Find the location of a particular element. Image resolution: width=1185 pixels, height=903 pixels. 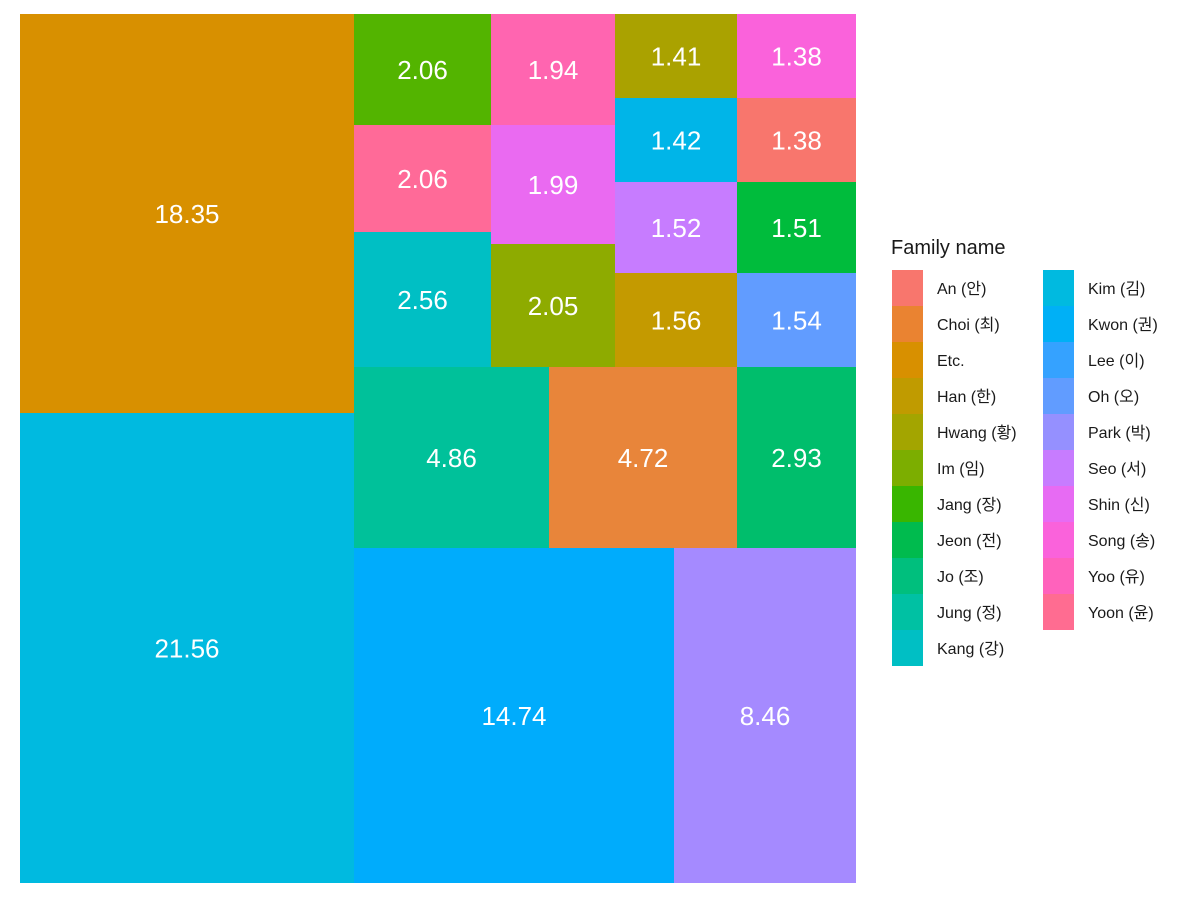

legend-key-lee is located at coordinates (1058, 360).